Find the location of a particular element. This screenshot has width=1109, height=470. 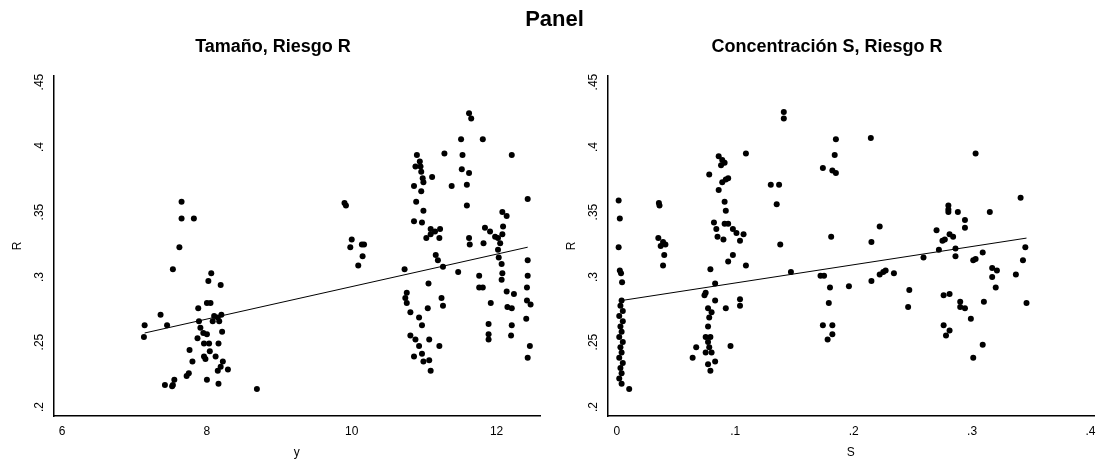

x-axis-title: S is located at coordinates (850, 452).